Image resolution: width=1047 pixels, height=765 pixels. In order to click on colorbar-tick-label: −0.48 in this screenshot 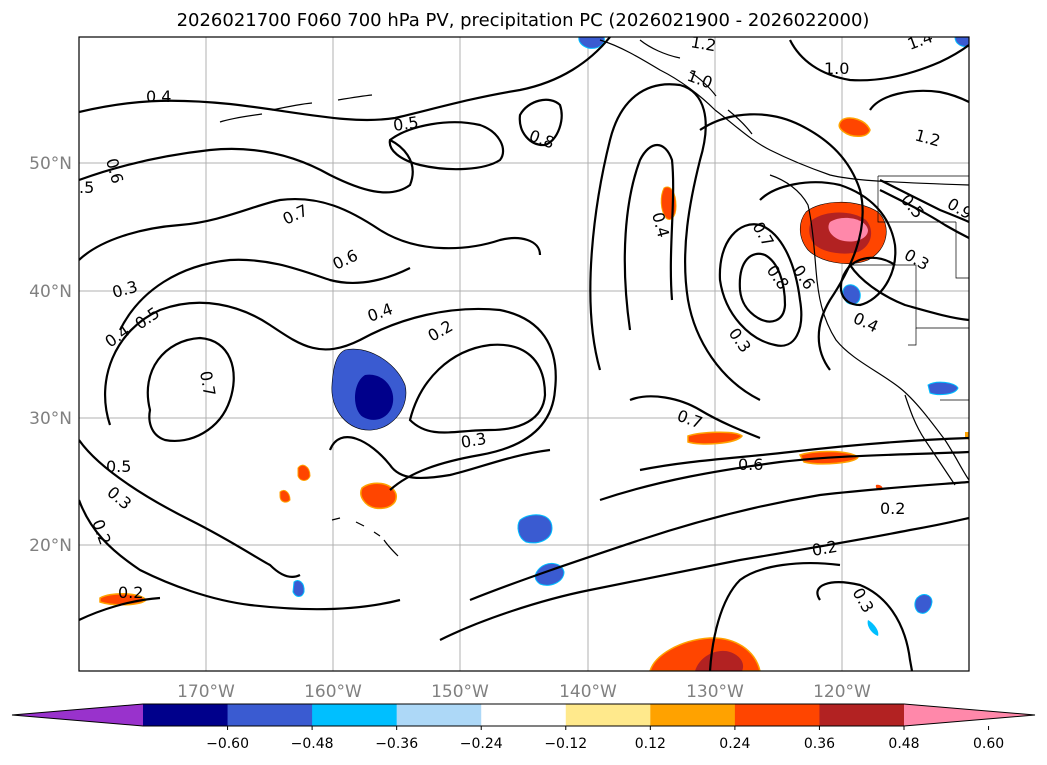, I will do `click(312, 744)`.